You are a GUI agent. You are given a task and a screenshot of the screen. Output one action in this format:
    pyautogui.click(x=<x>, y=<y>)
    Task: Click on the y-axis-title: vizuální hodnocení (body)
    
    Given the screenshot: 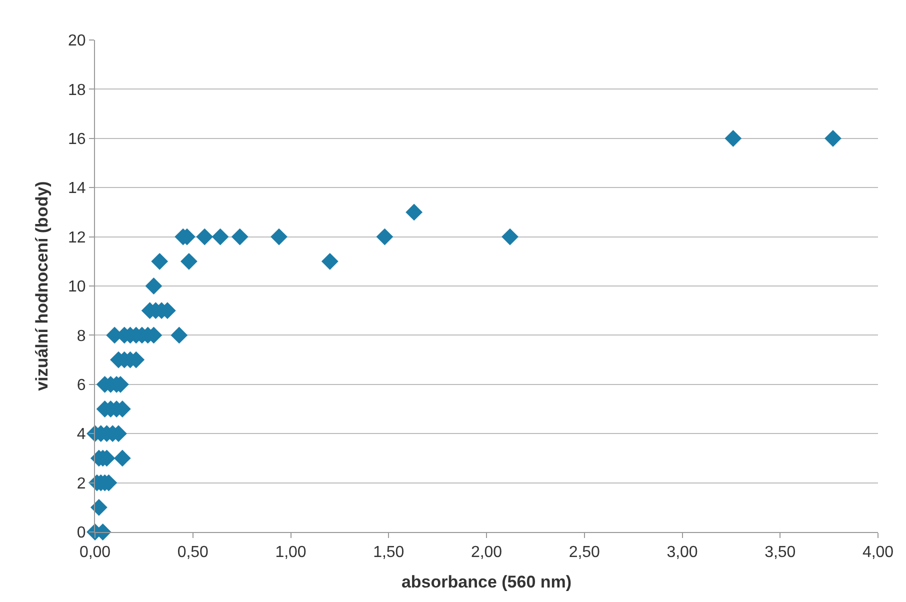 What is the action you would take?
    pyautogui.click(x=42, y=286)
    